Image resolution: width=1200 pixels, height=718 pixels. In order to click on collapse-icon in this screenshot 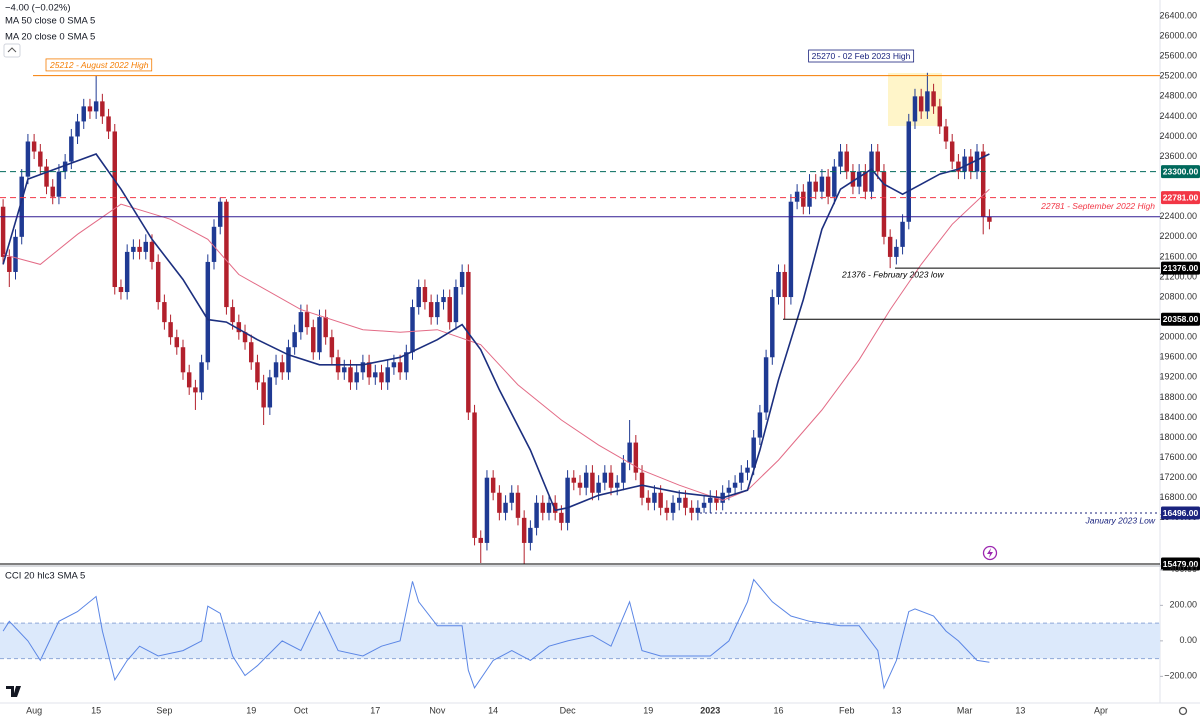, I will do `click(12, 50)`.